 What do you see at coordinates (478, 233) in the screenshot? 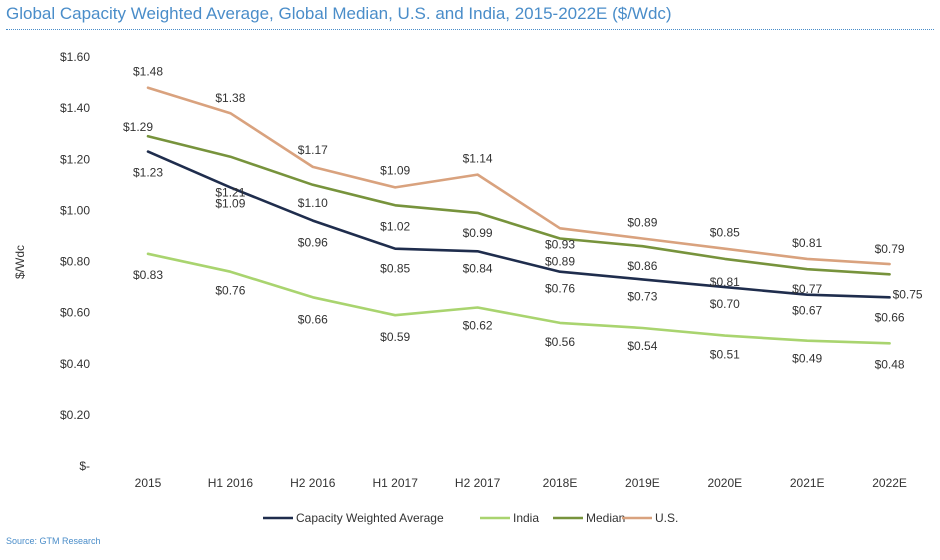
I see `data-label: $0.99` at bounding box center [478, 233].